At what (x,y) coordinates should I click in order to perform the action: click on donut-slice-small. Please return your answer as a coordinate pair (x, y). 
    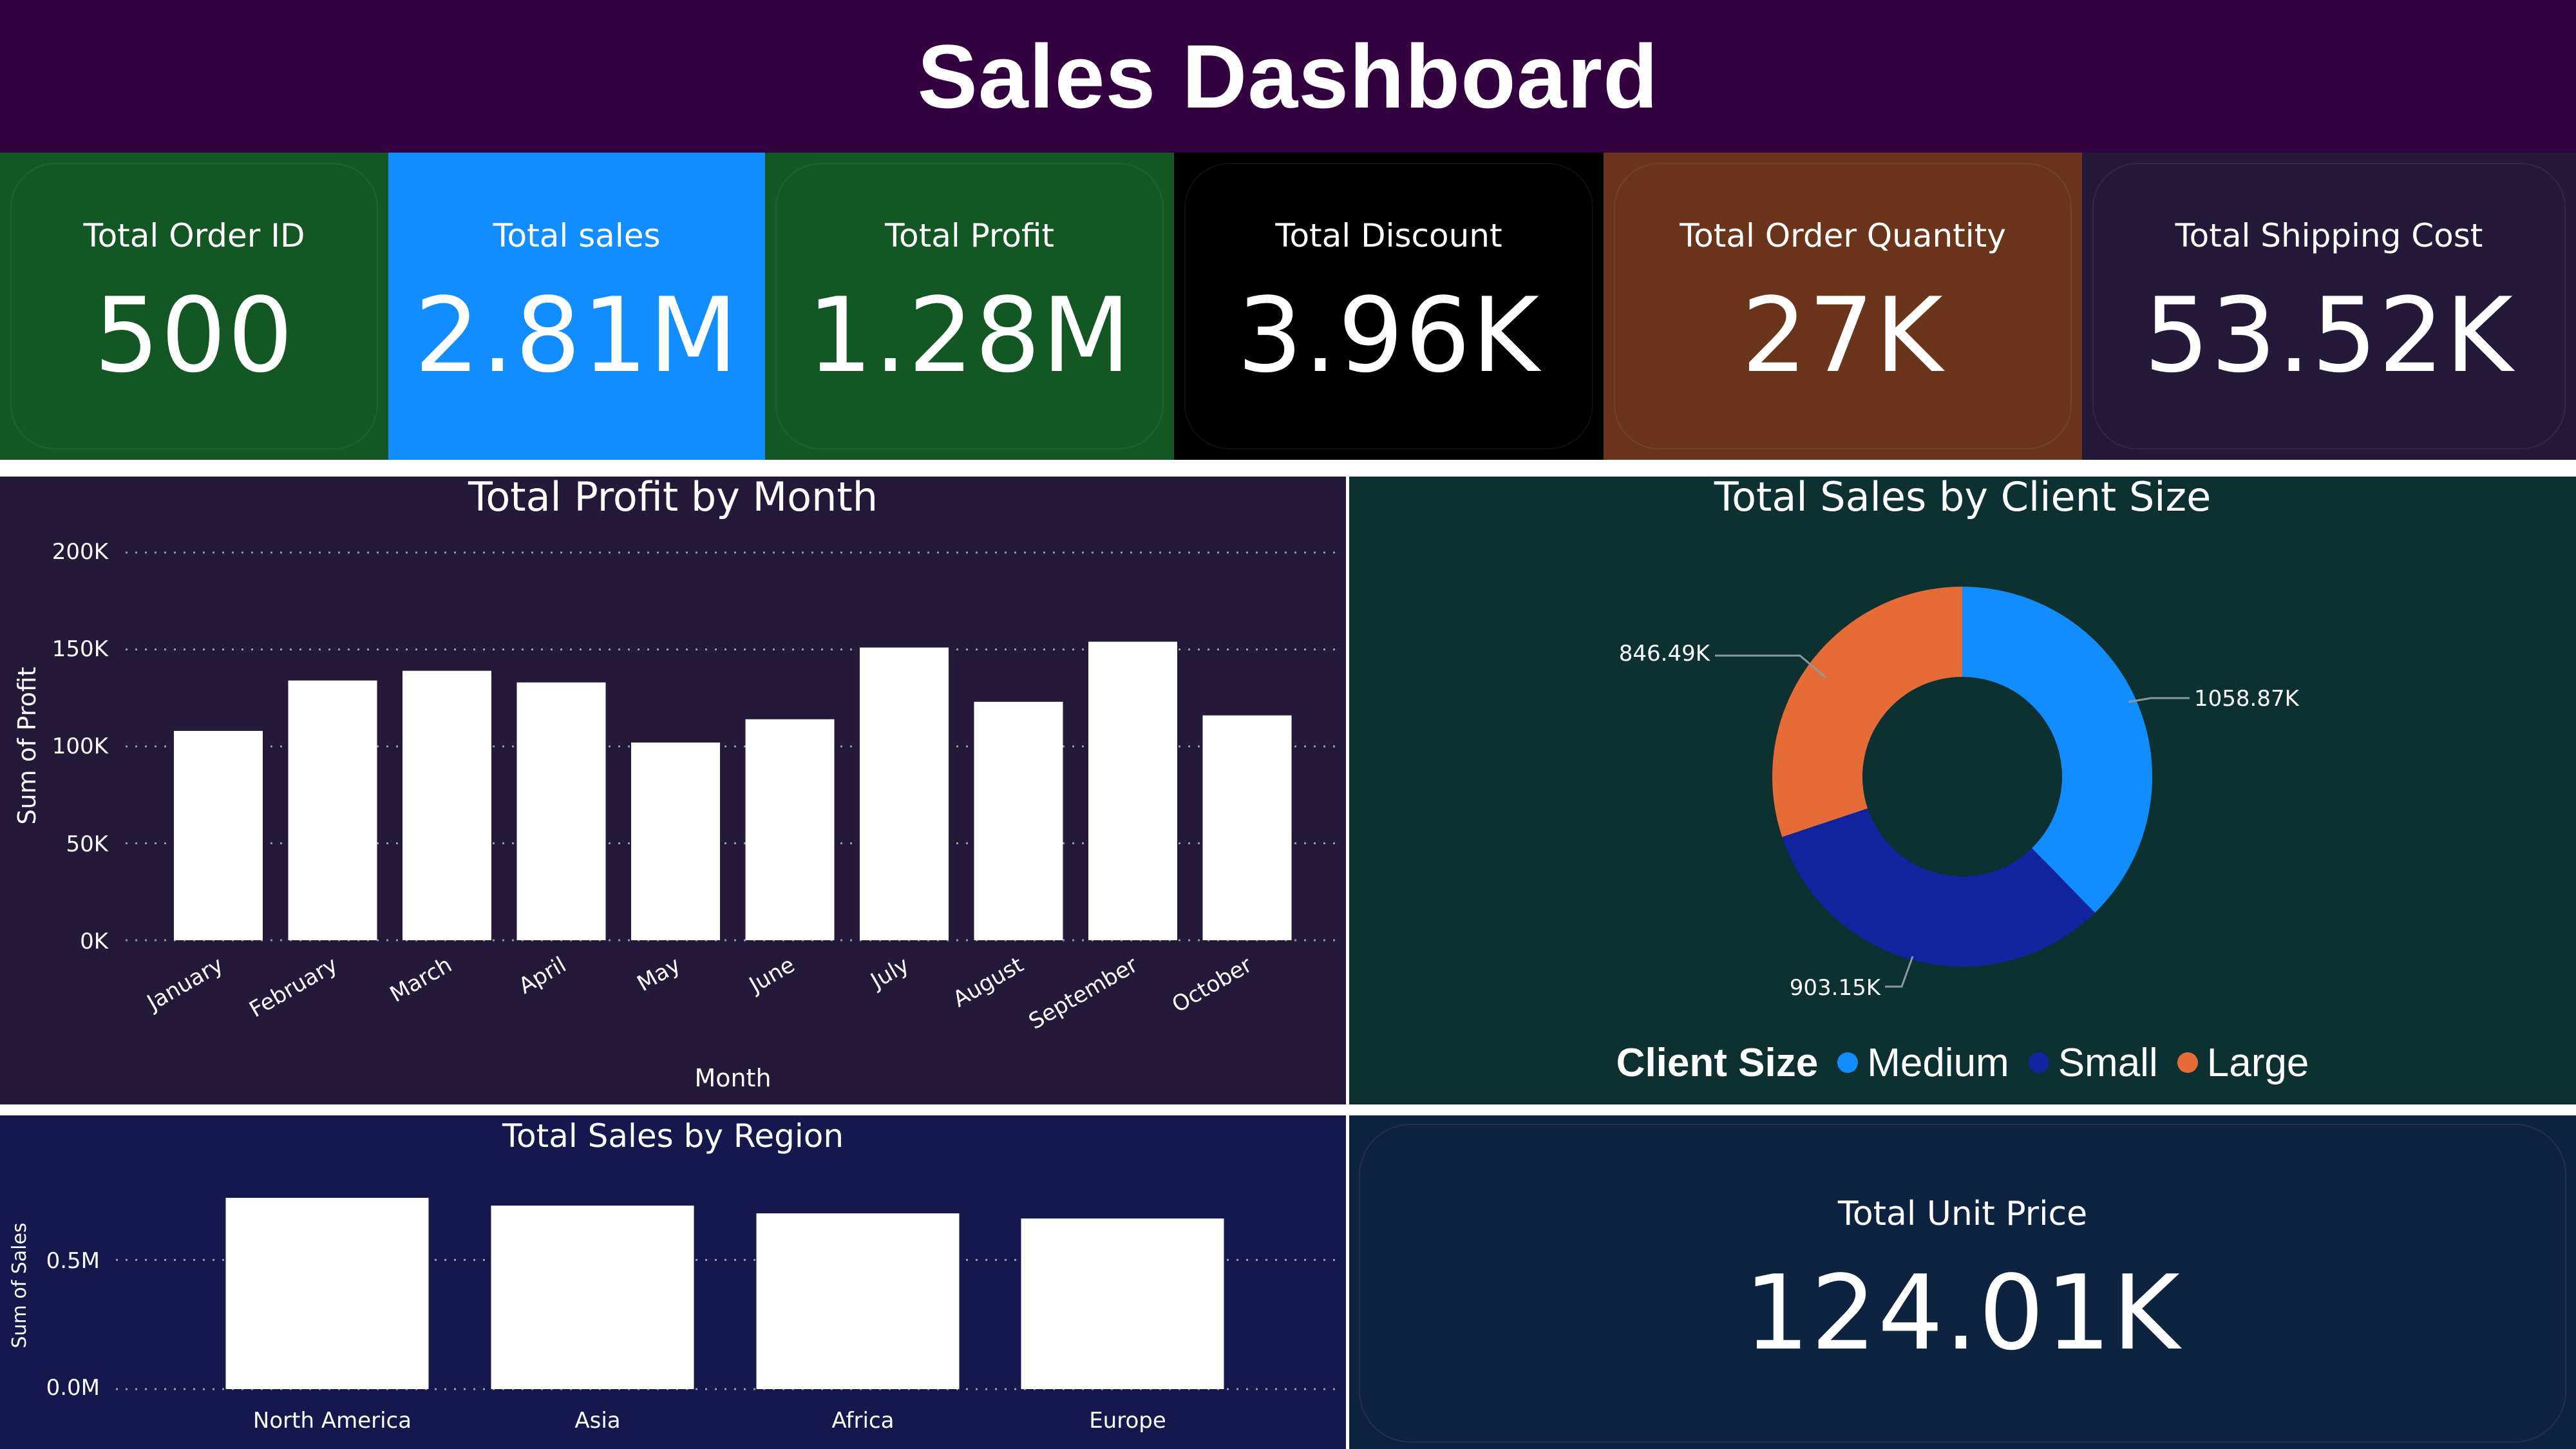
    Looking at the image, I should click on (1938, 887).